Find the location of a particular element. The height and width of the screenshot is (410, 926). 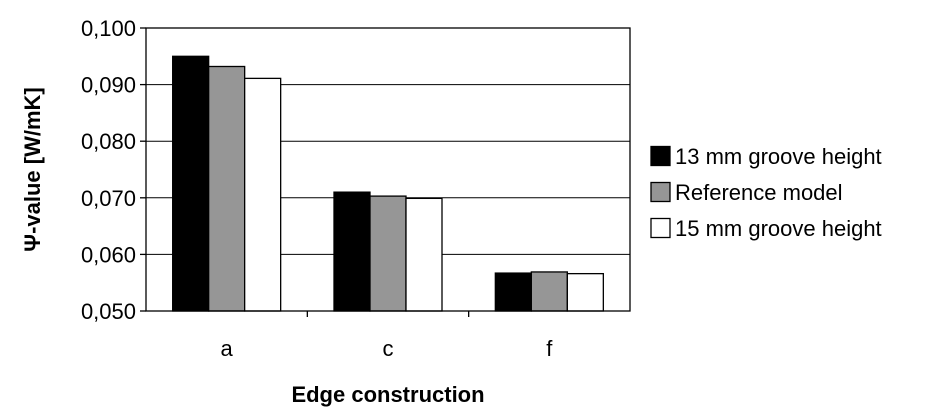

y-tick-label: 0,080 is located at coordinates (108, 141).